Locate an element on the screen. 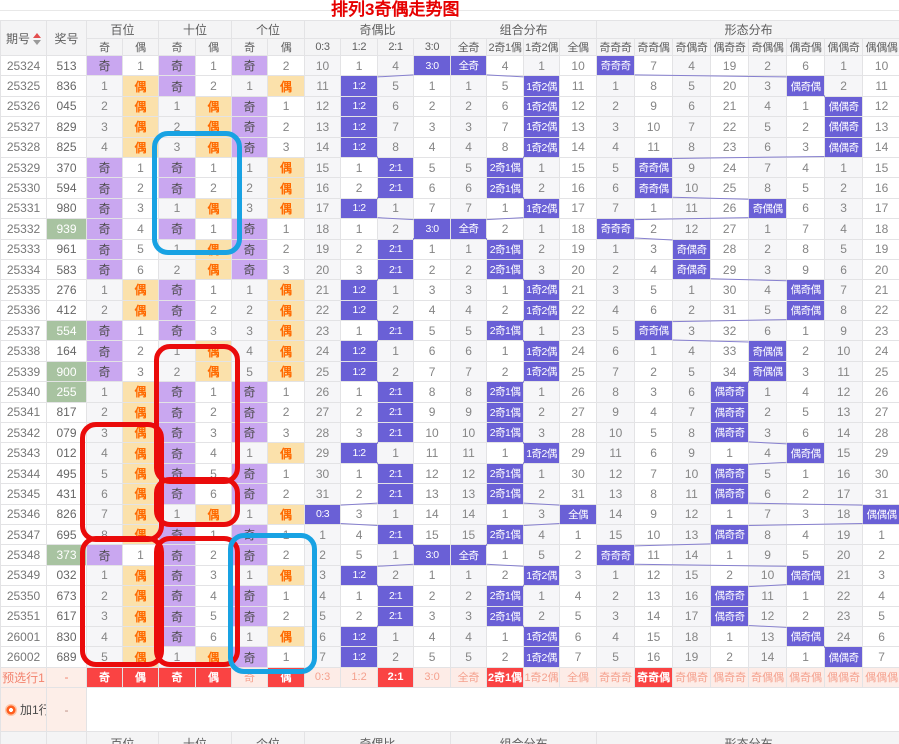  period-cell: 25327 is located at coordinates (23, 127).